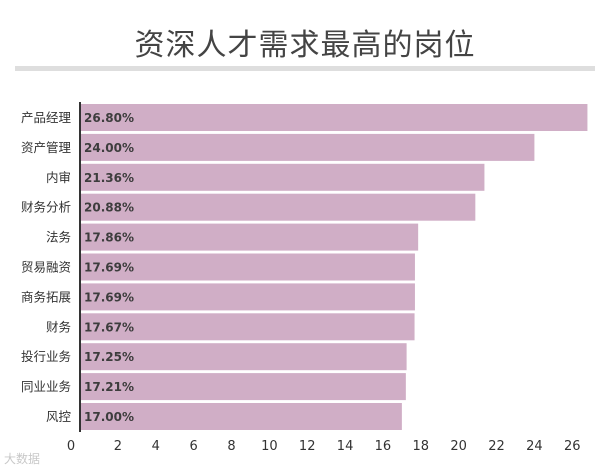 This screenshot has height=472, width=610. I want to click on x-tick-label: 10, so click(269, 446).